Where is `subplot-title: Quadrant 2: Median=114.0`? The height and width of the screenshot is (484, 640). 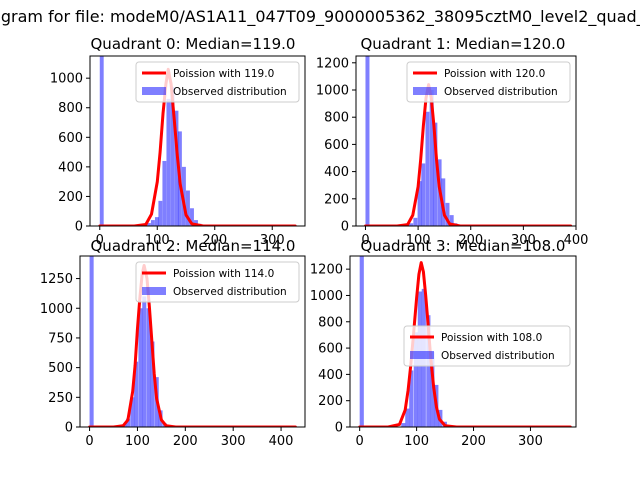 subplot-title: Quadrant 2: Median=114.0 is located at coordinates (193, 246).